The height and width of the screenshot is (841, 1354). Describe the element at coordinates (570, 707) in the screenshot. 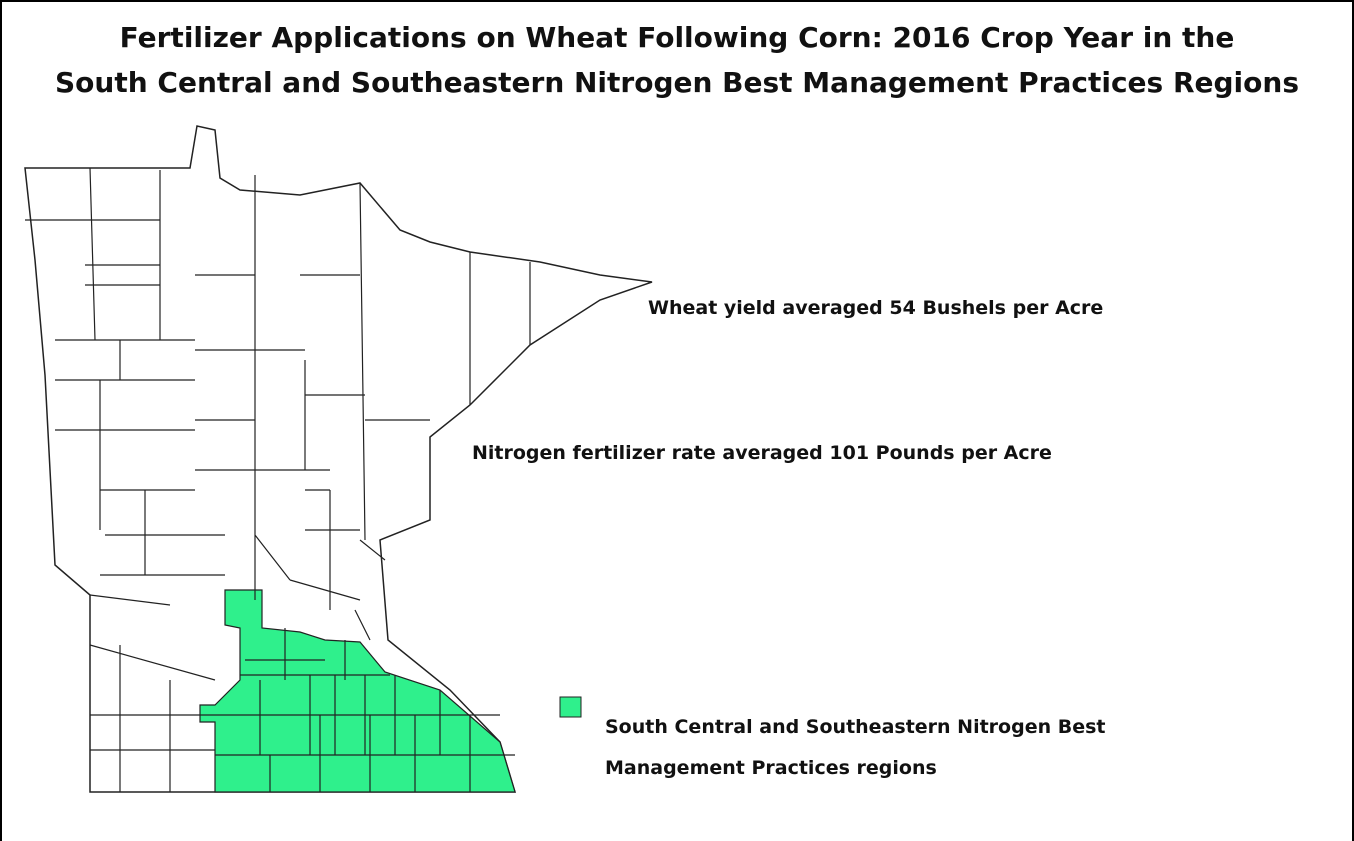

I see `legend-swatch` at that location.